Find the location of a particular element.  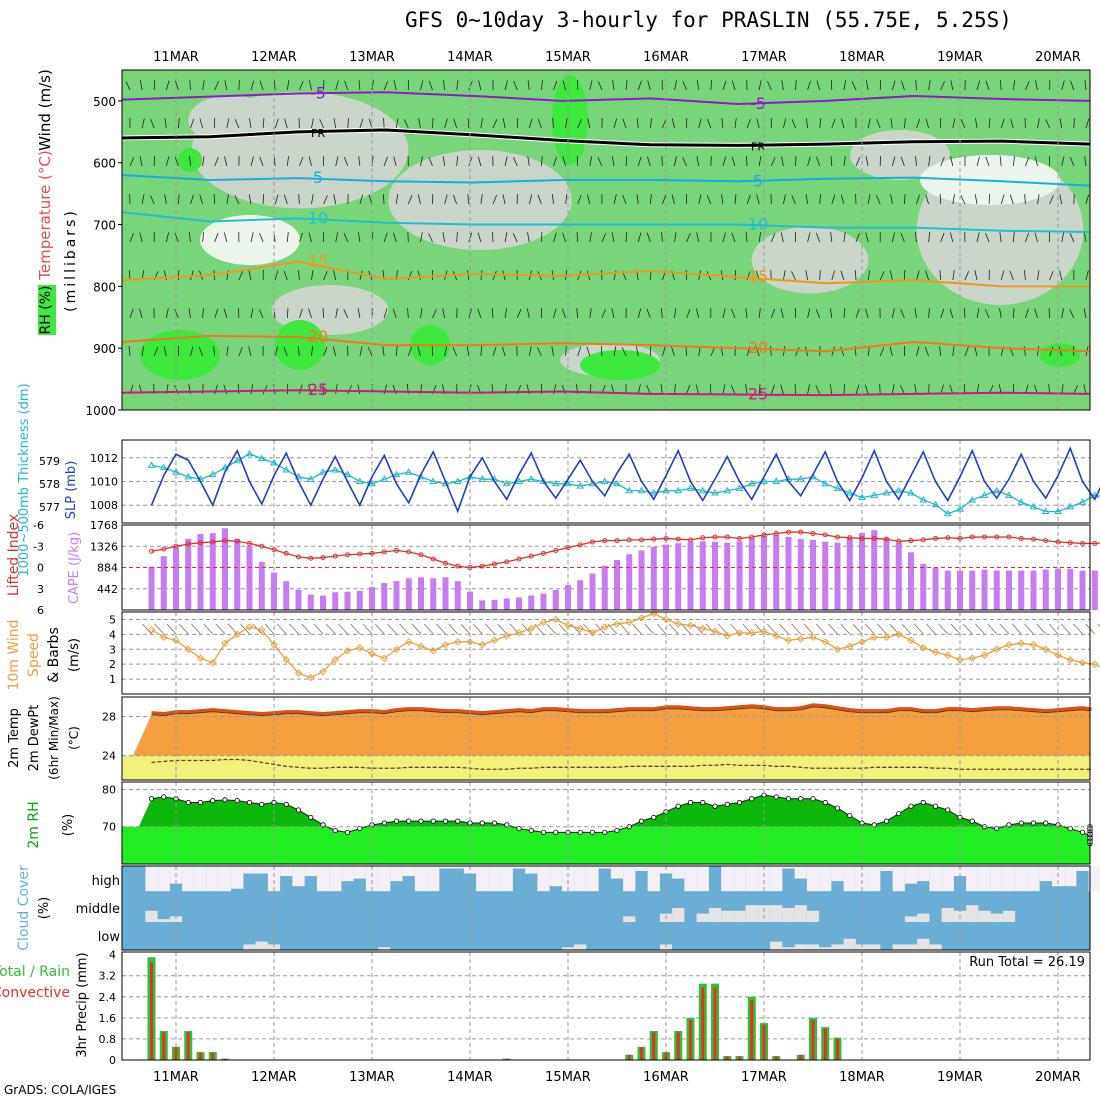

day-tick-label: 15MAR is located at coordinates (568, 57).